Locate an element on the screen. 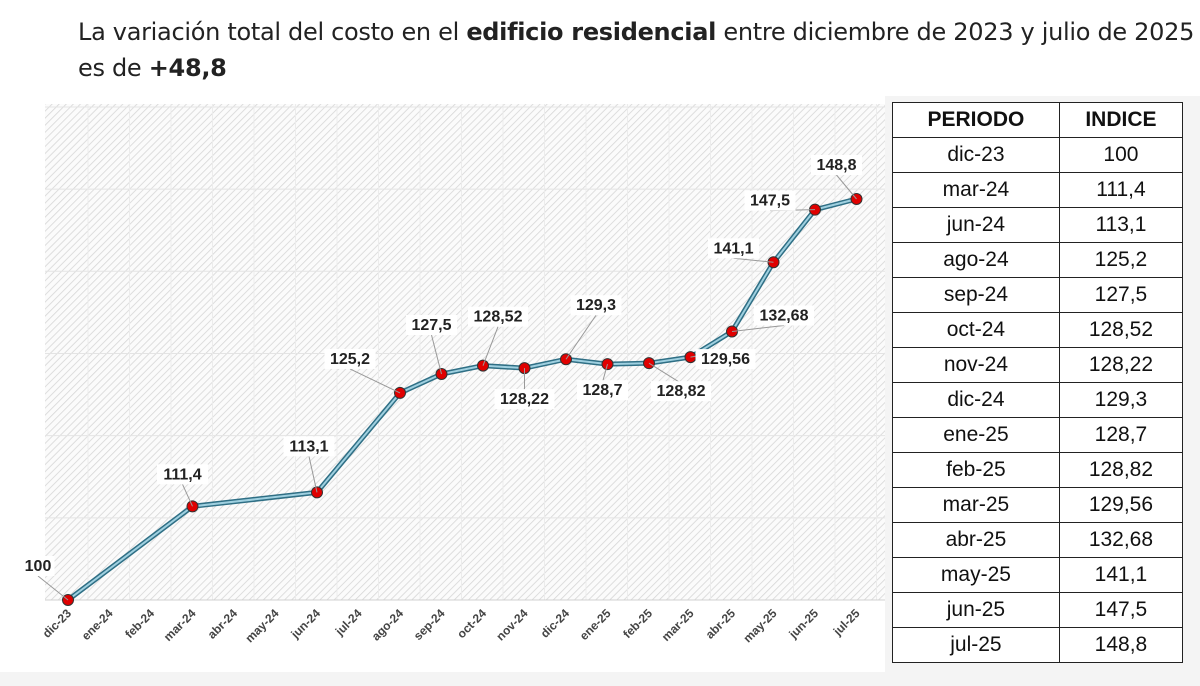  x-tick-label: dic-23 is located at coordinates (57, 623).